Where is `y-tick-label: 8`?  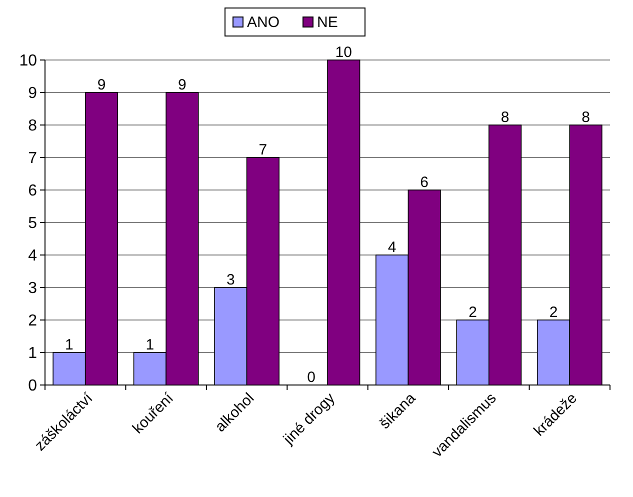 y-tick-label: 8 is located at coordinates (33, 126).